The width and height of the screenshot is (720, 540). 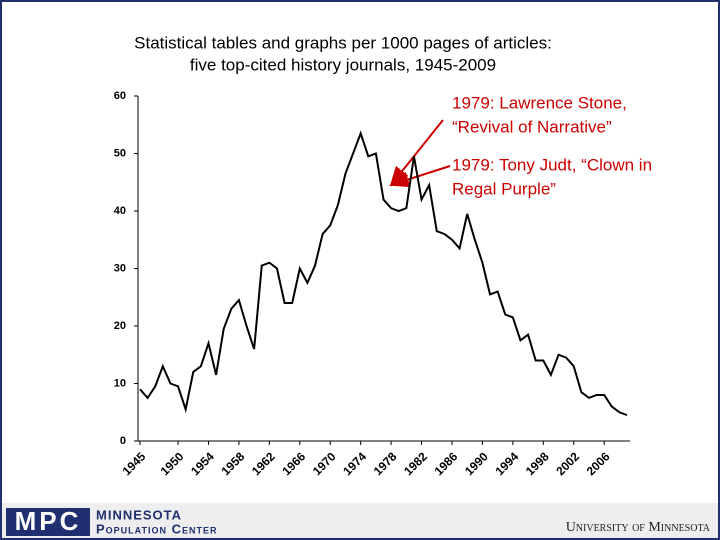 What do you see at coordinates (504, 188) in the screenshot?
I see `annotation: Regal Purple”` at bounding box center [504, 188].